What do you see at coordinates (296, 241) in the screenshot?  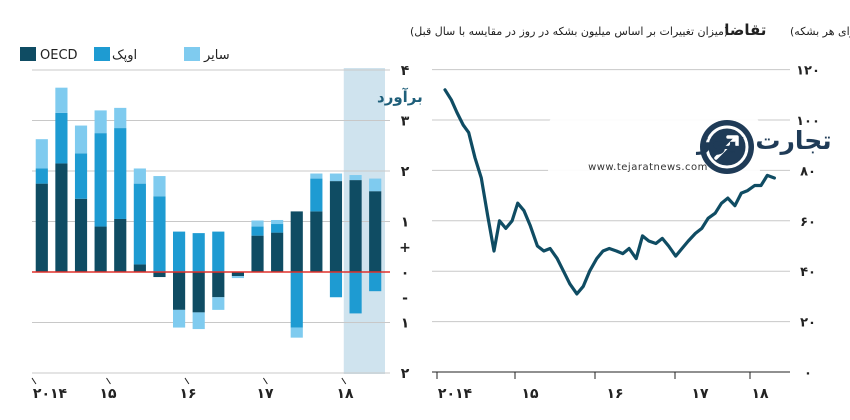 I see `bar-13-oecd` at bounding box center [296, 241].